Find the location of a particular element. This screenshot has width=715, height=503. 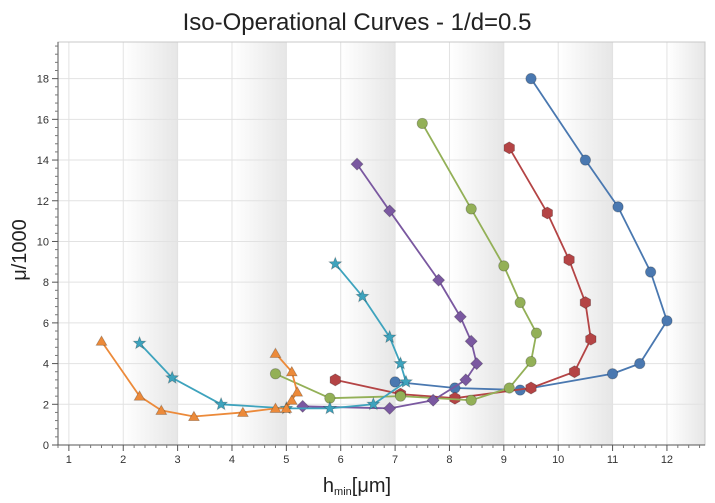

x-tick-label: 6 is located at coordinates (341, 460).